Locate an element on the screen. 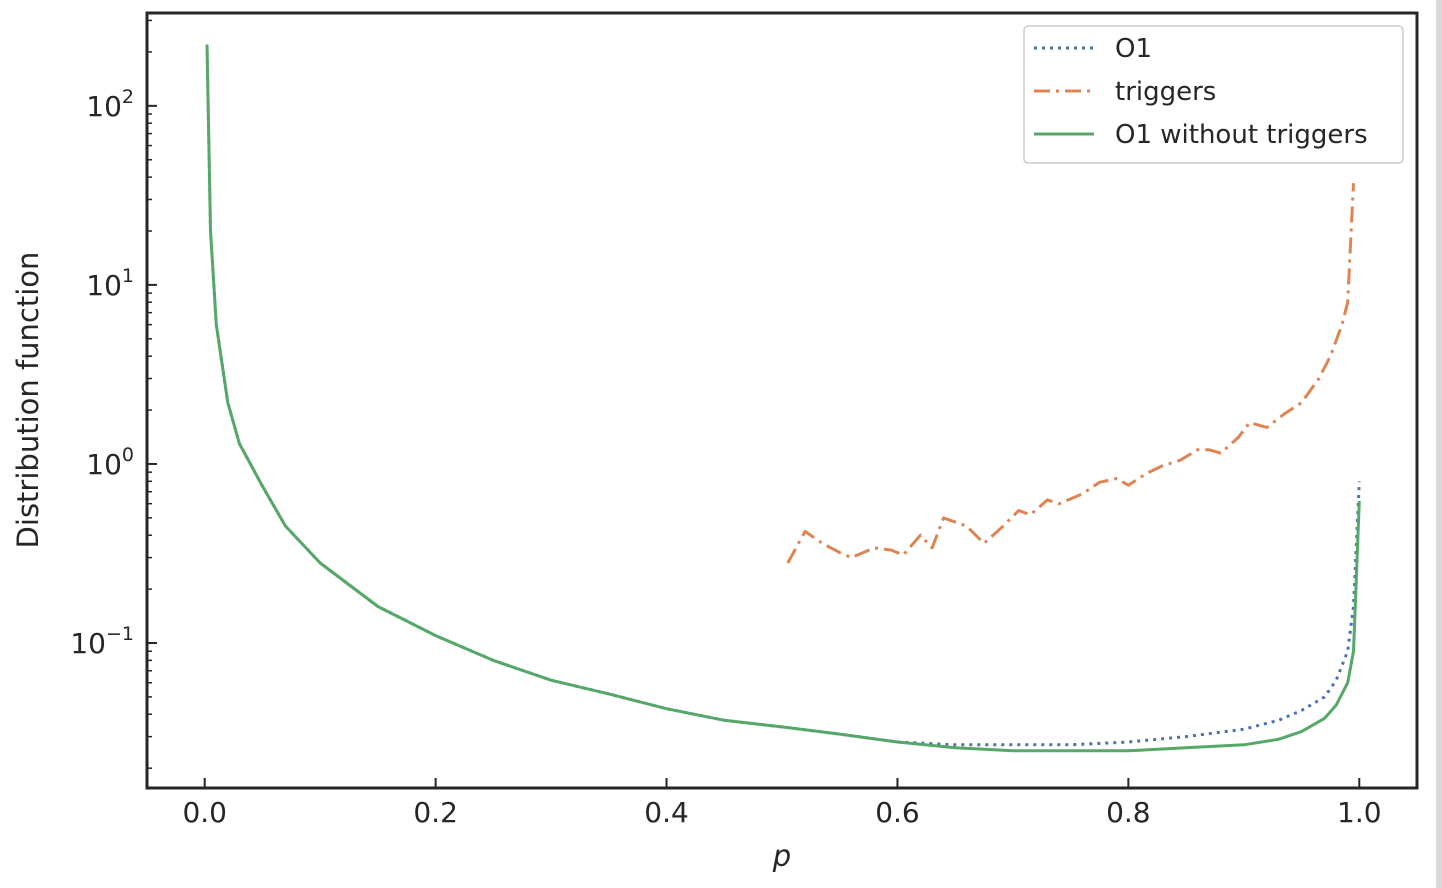 Image resolution: width=1442 pixels, height=888 pixels. y-tick-label-0: 10² is located at coordinates (110, 104).